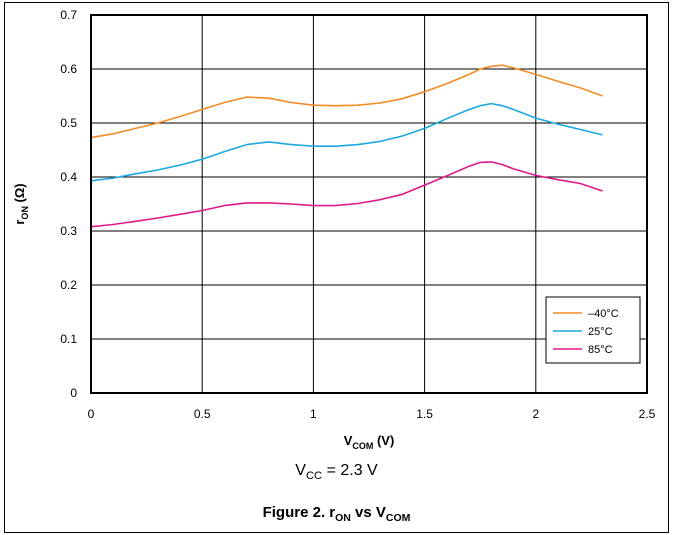 Image resolution: width=673 pixels, height=535 pixels. Describe the element at coordinates (68, 177) in the screenshot. I see `y-tick-label: 0.4` at that location.